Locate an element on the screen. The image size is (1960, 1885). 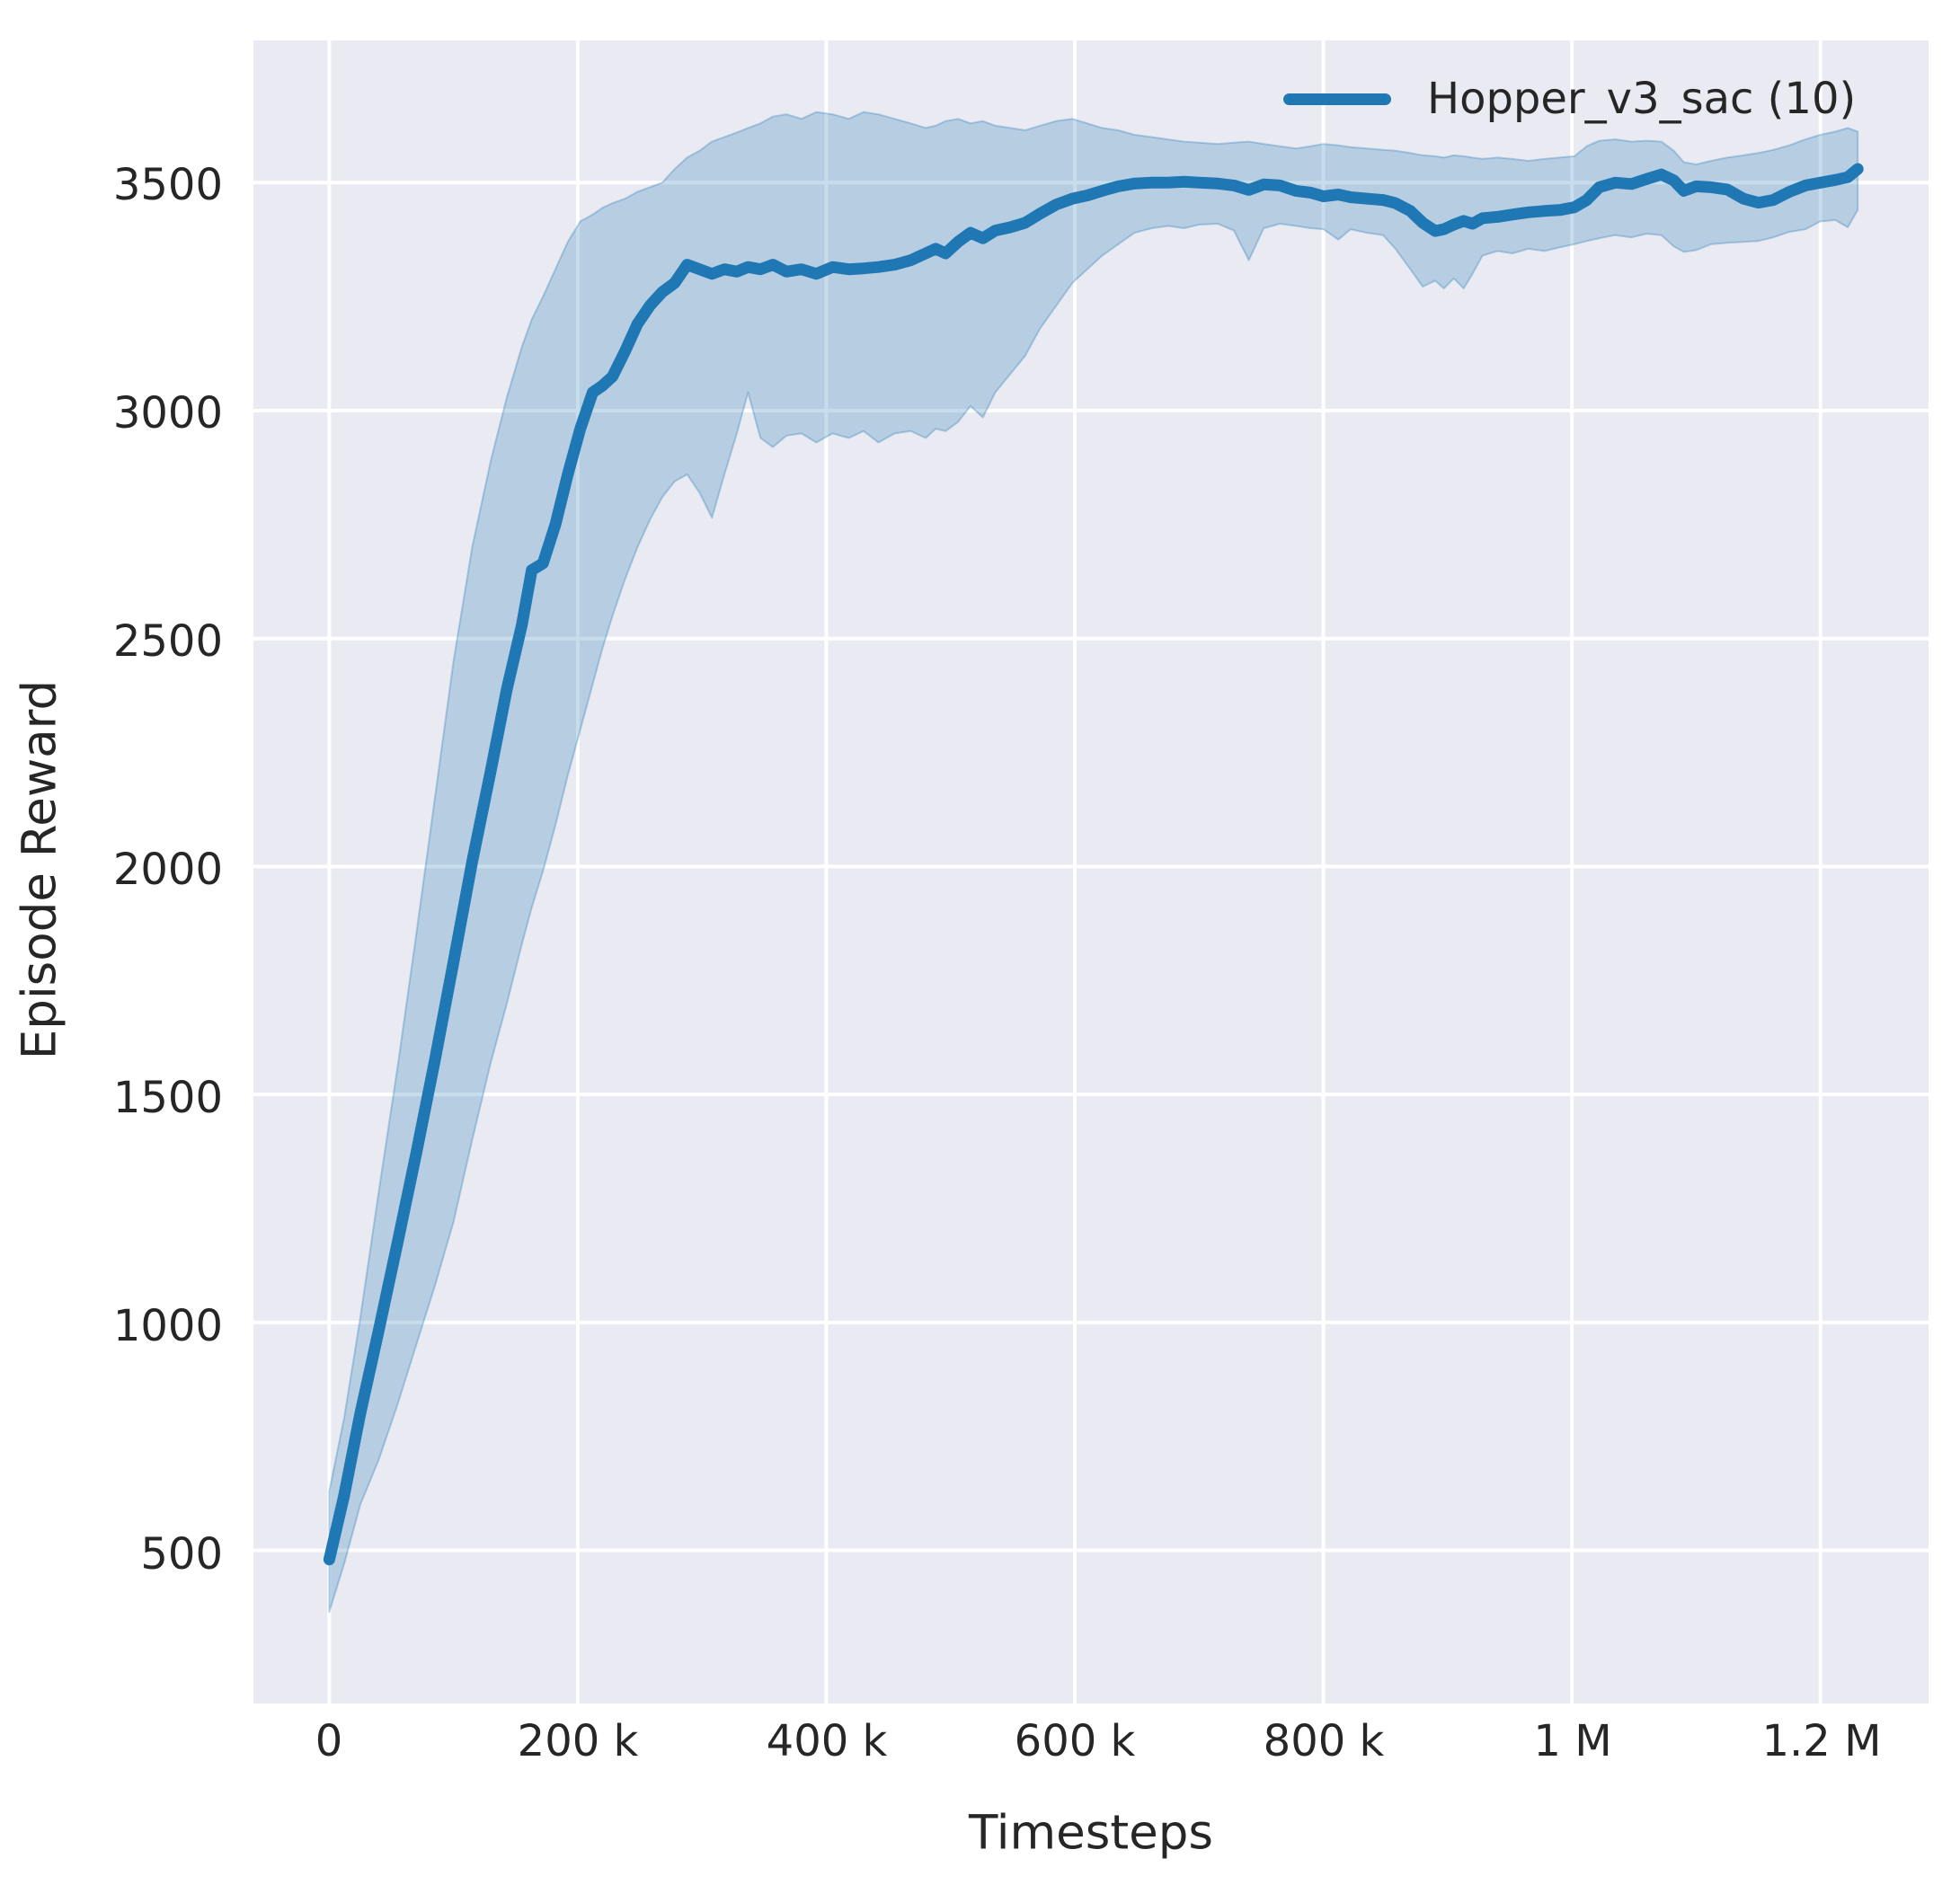
y-tick-3000: 3000 is located at coordinates (167, 413).